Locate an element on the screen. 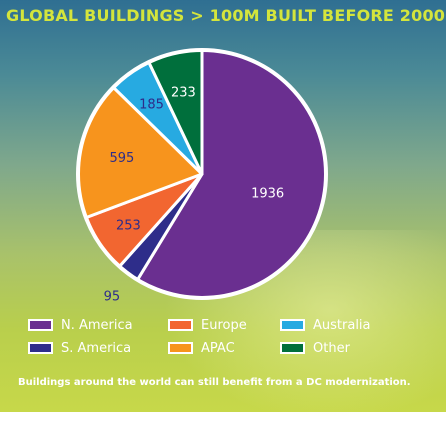 Image resolution: width=446 pixels, height=430 pixels. legend-item-europe: Europe is located at coordinates (207, 325).